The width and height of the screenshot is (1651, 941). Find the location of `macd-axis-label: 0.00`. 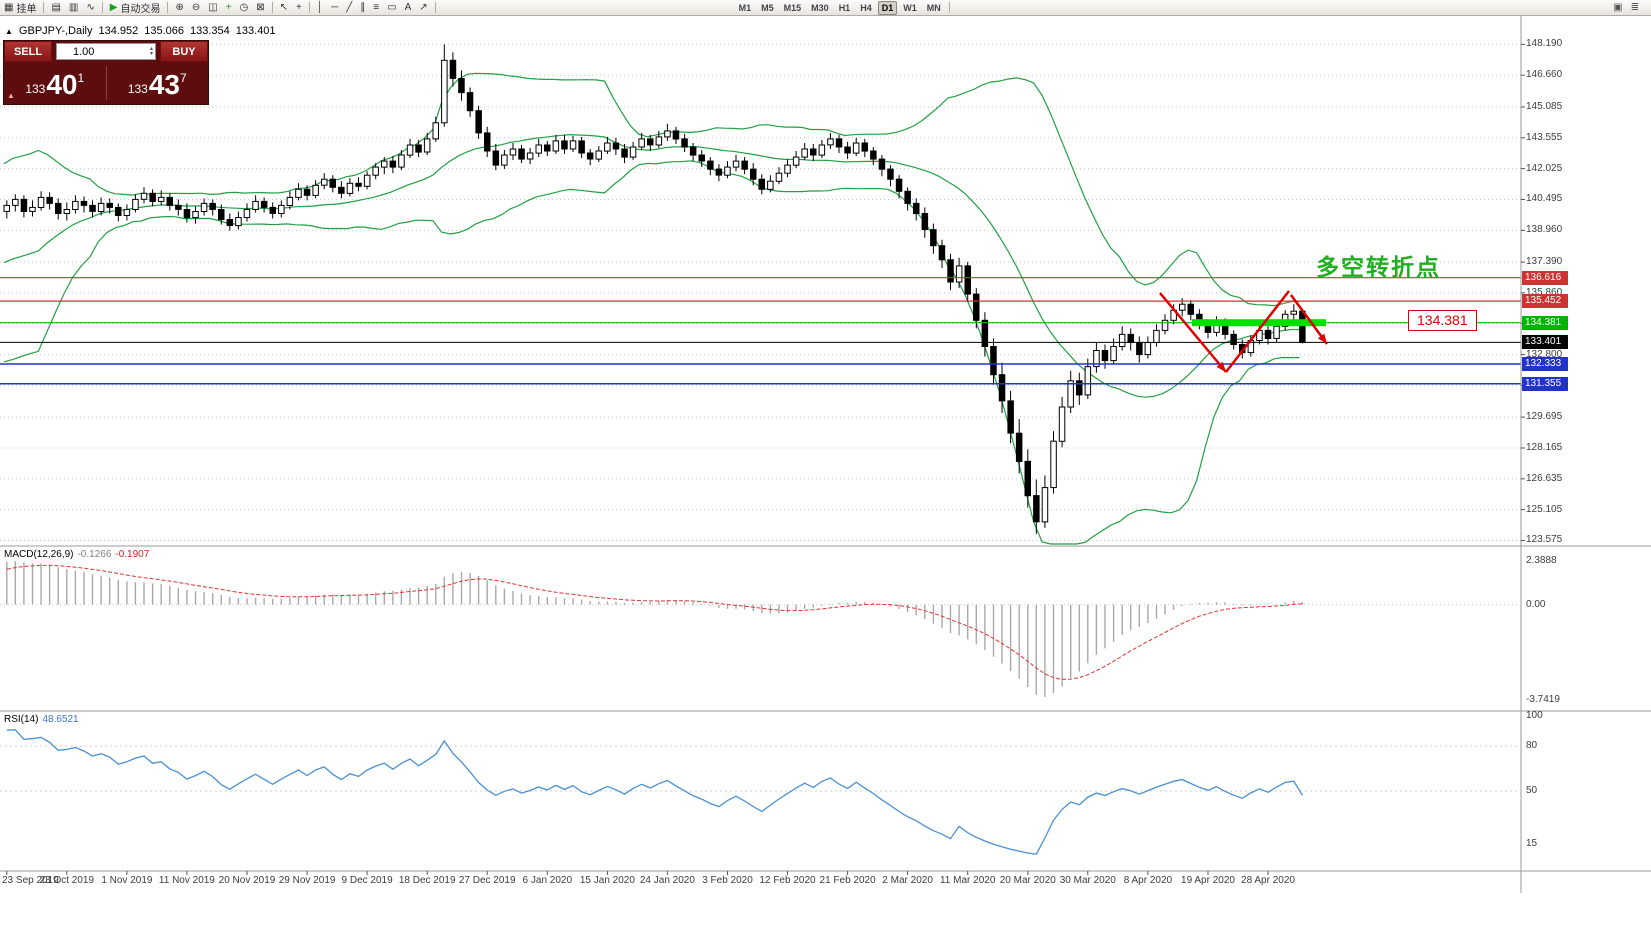

macd-axis-label: 0.00 is located at coordinates (1536, 604).